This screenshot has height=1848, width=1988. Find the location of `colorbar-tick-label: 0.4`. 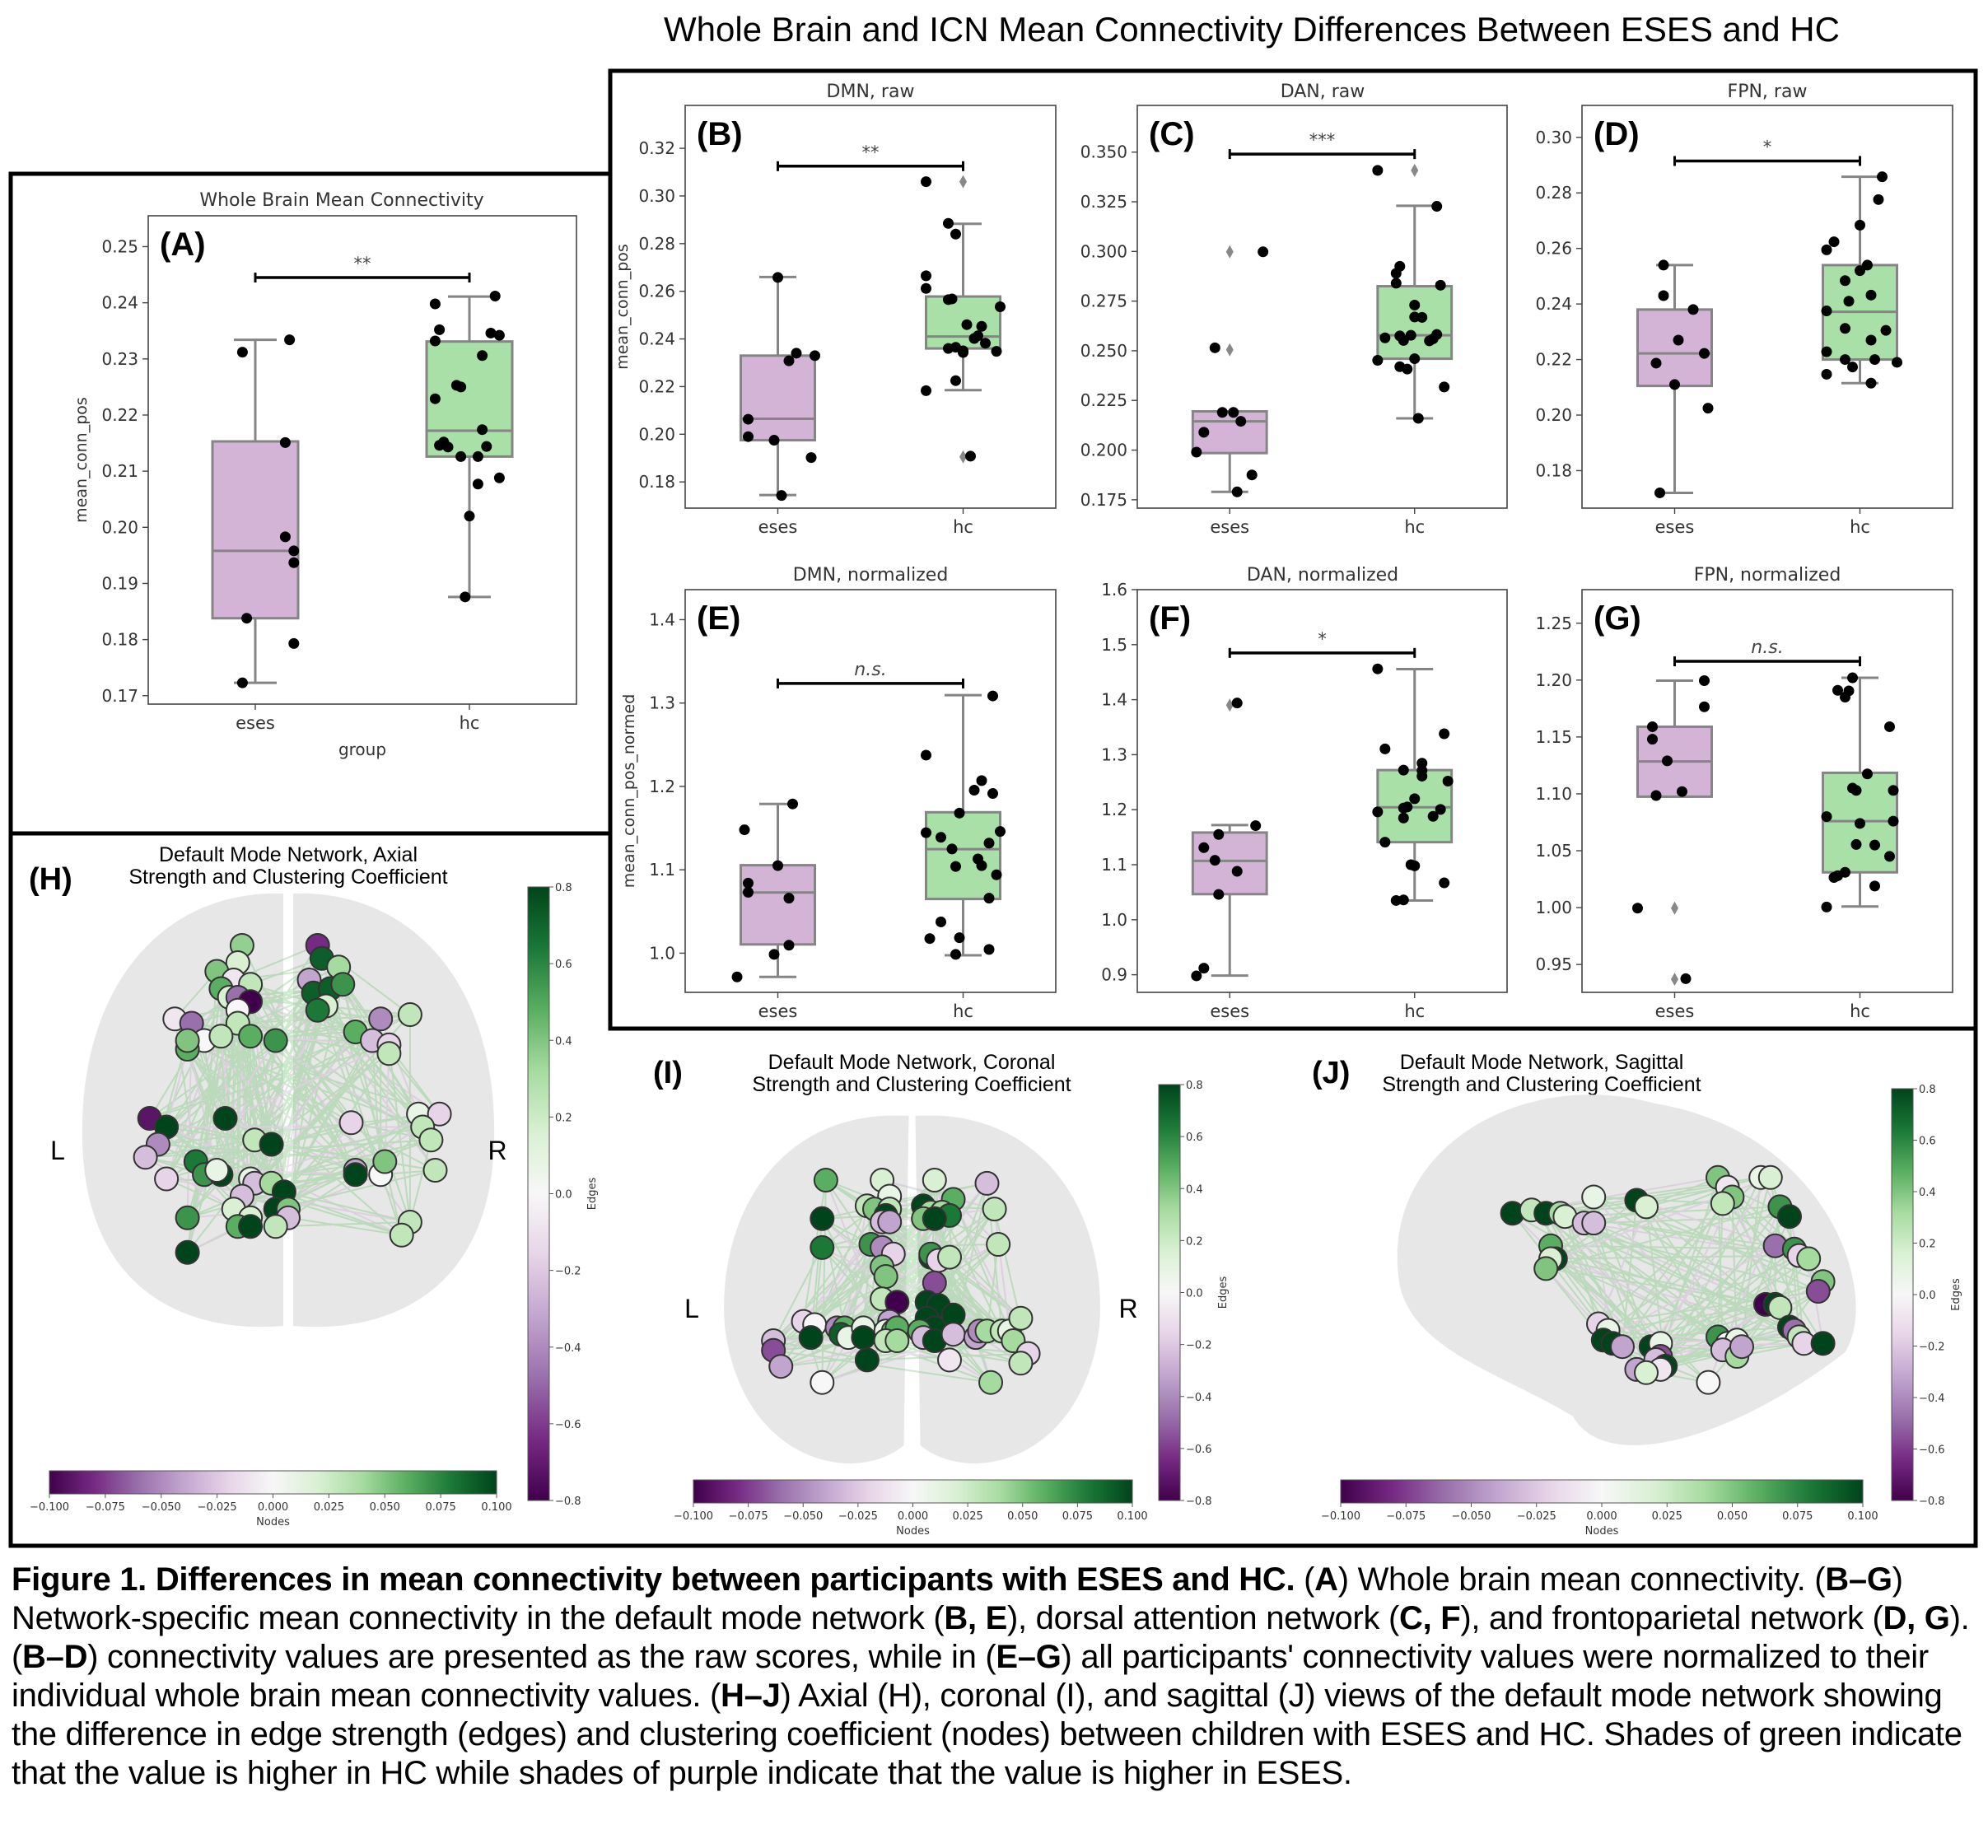

colorbar-tick-label: 0.4 is located at coordinates (563, 1041).